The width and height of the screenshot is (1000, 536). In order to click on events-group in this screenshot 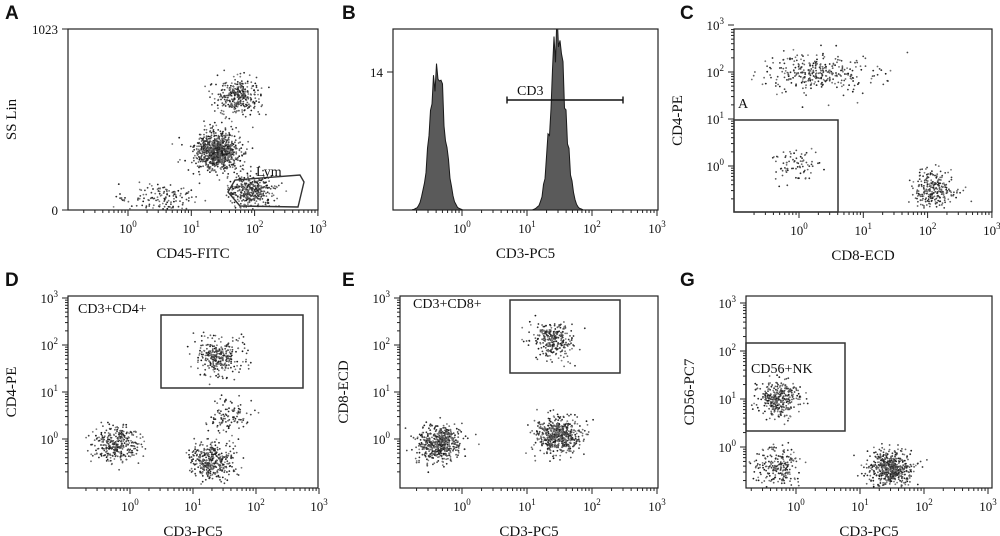, I will do `click(200, 139)`.